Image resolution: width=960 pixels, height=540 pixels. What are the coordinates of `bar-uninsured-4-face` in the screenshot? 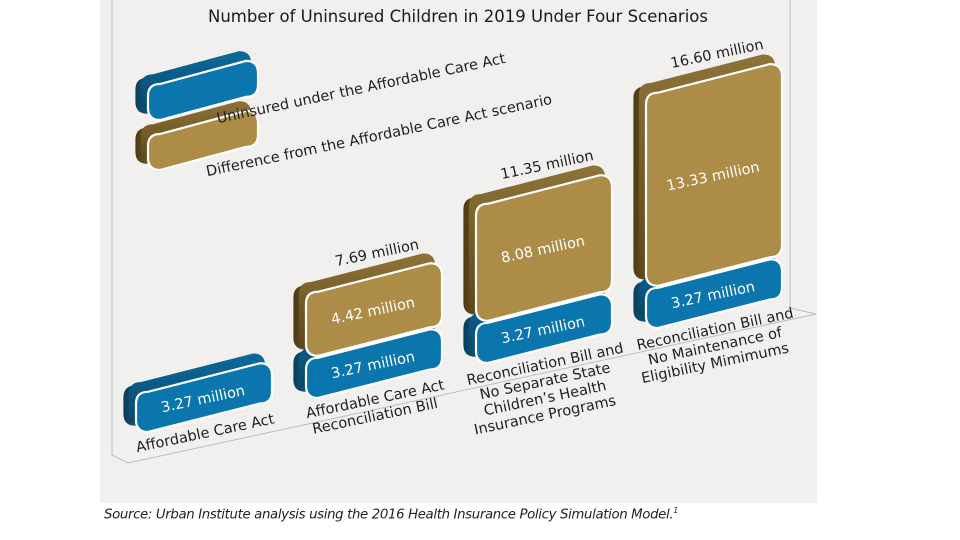 It's located at (714, 294).